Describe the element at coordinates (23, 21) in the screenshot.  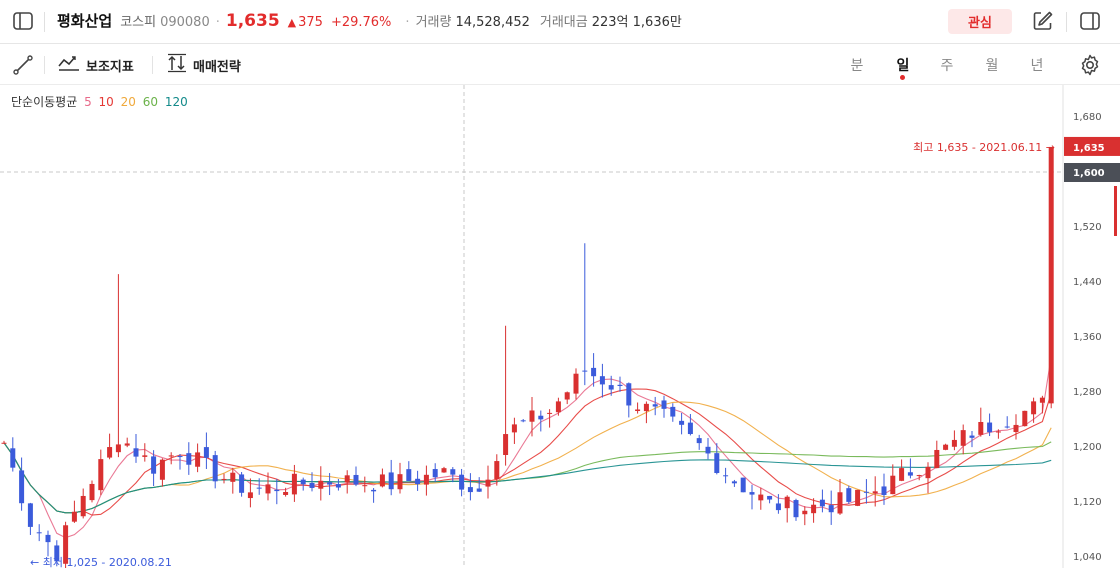
I see `sidebar-icon` at that location.